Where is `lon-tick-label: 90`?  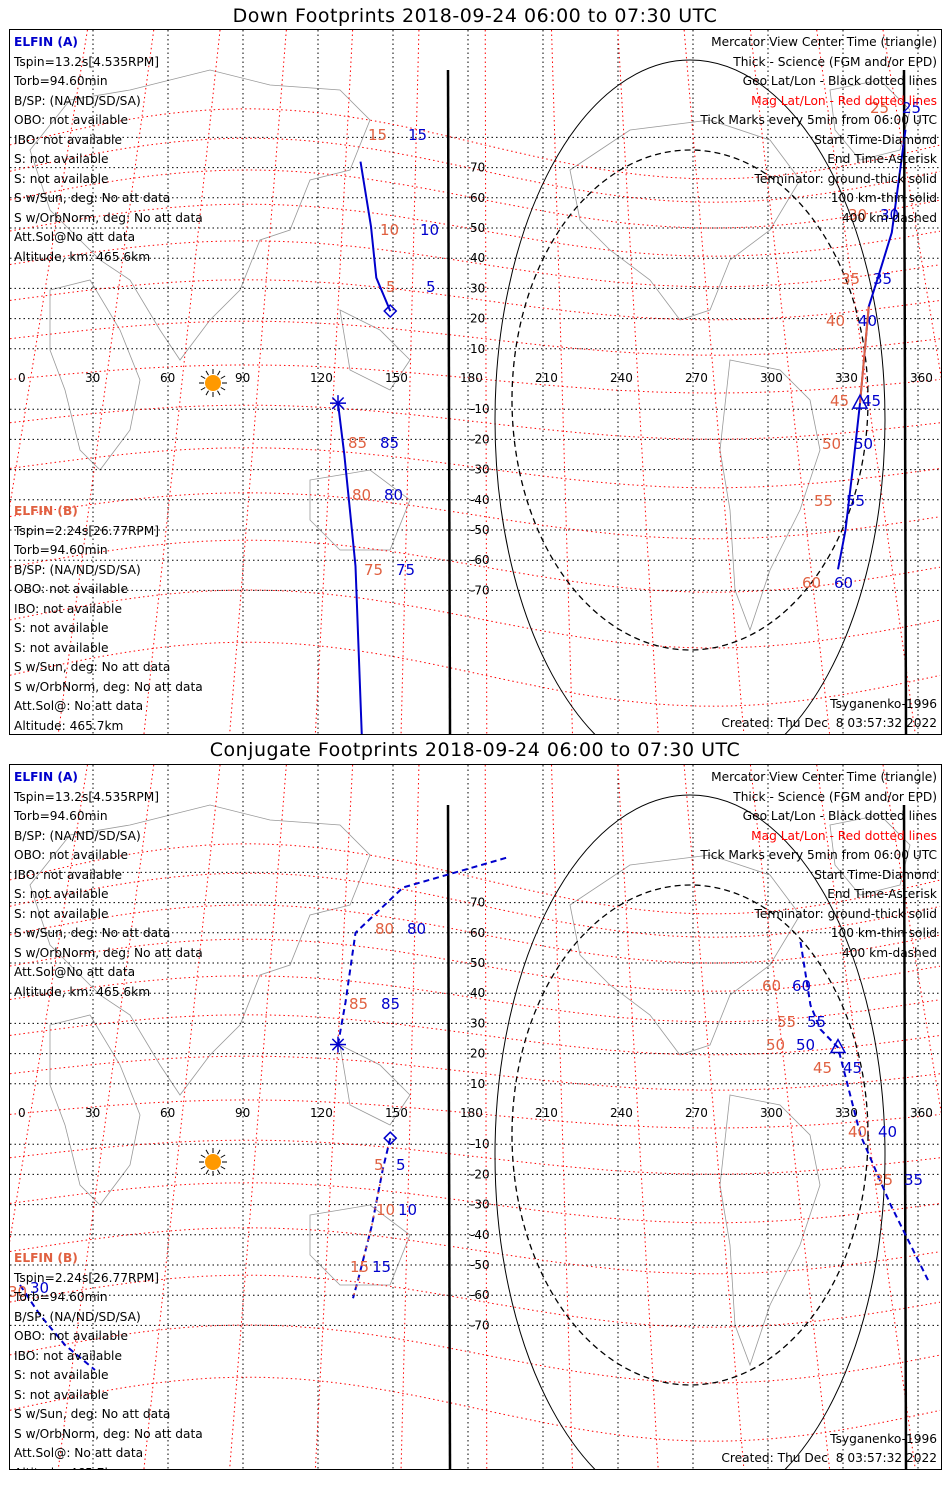
lon-tick-label: 90 is located at coordinates (242, 378).